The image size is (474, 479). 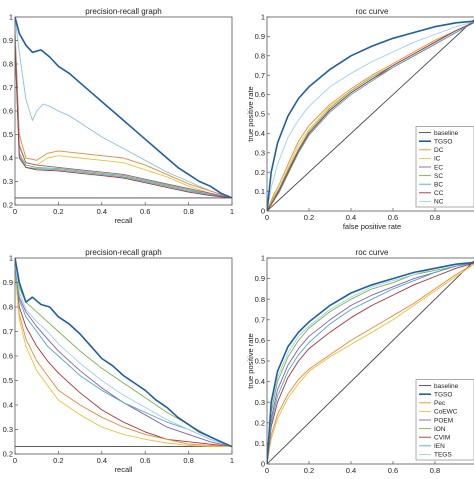 I want to click on legend-entry: DC, so click(x=439, y=150).